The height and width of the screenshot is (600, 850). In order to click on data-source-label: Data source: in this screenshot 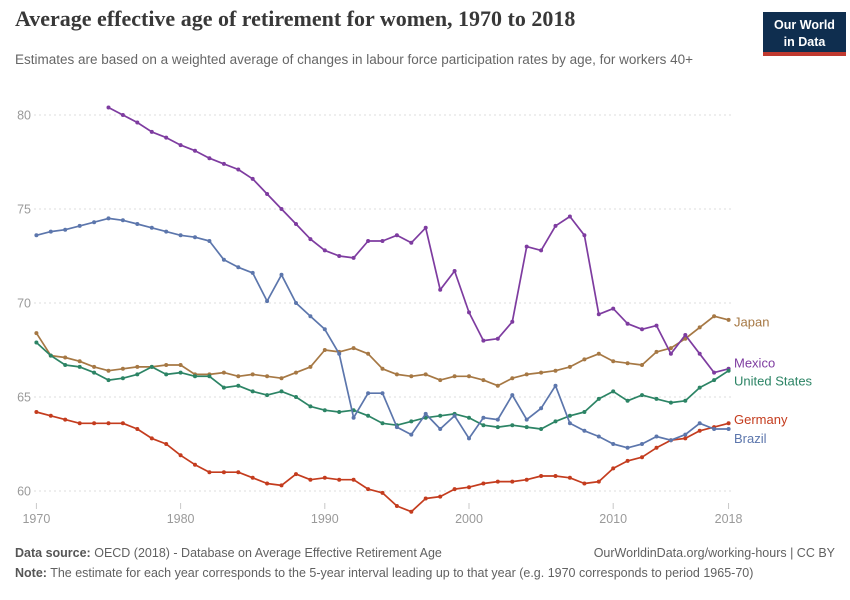, I will do `click(53, 553)`.